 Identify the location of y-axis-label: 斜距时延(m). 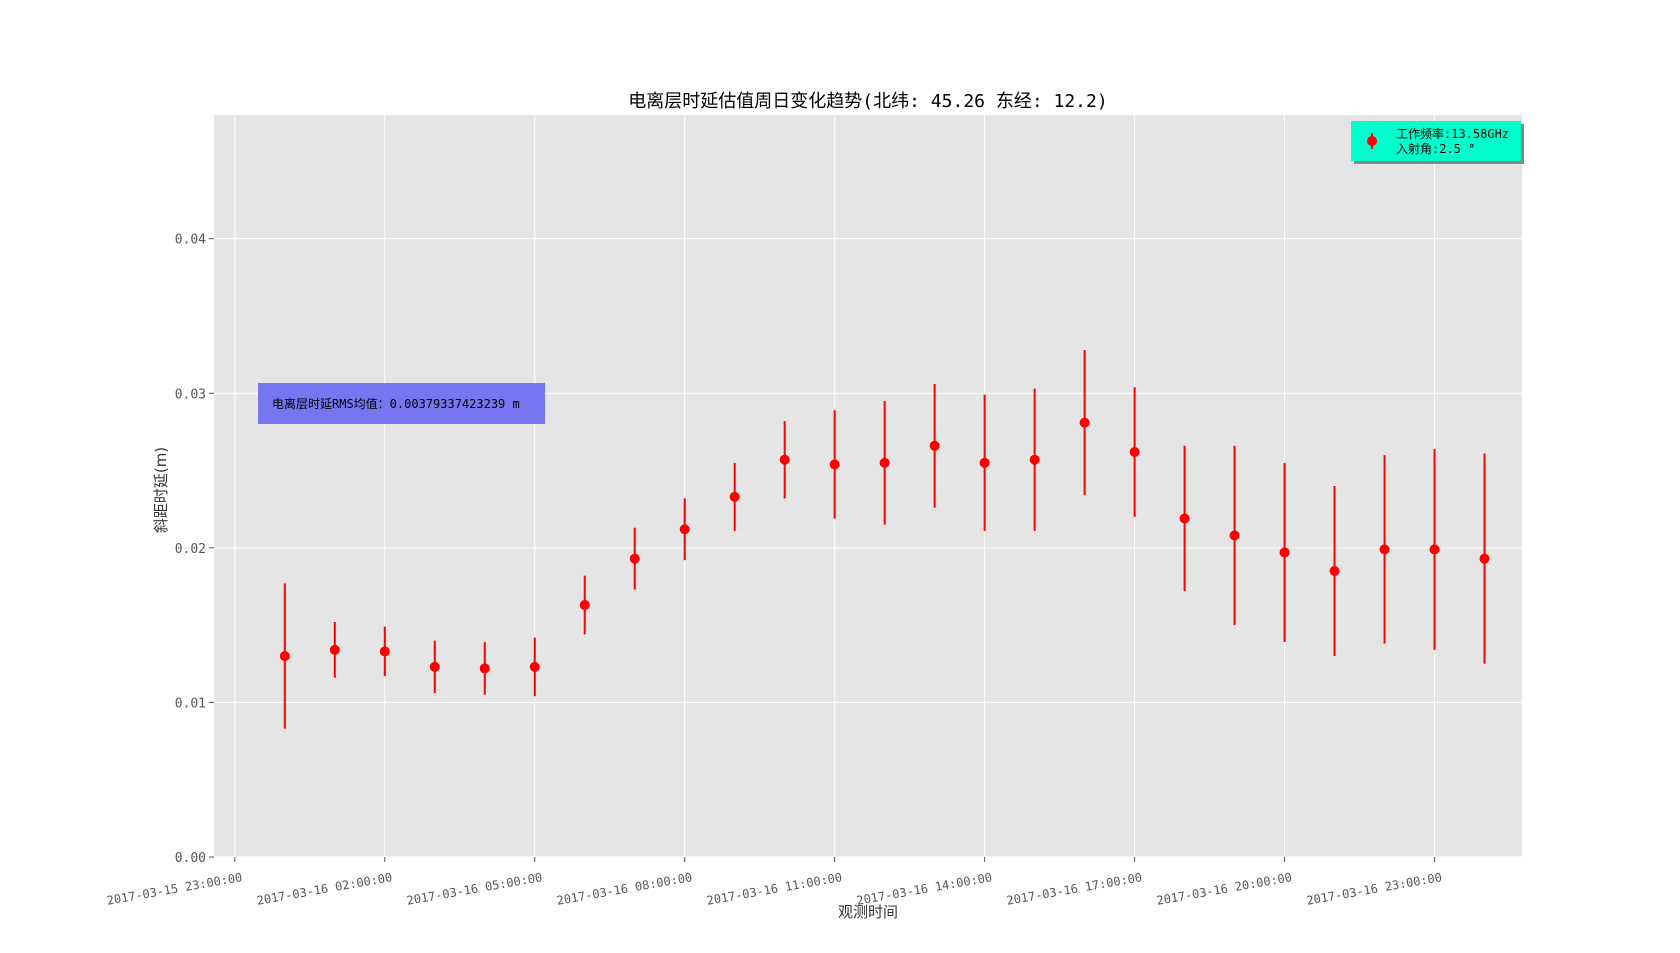
(161, 490).